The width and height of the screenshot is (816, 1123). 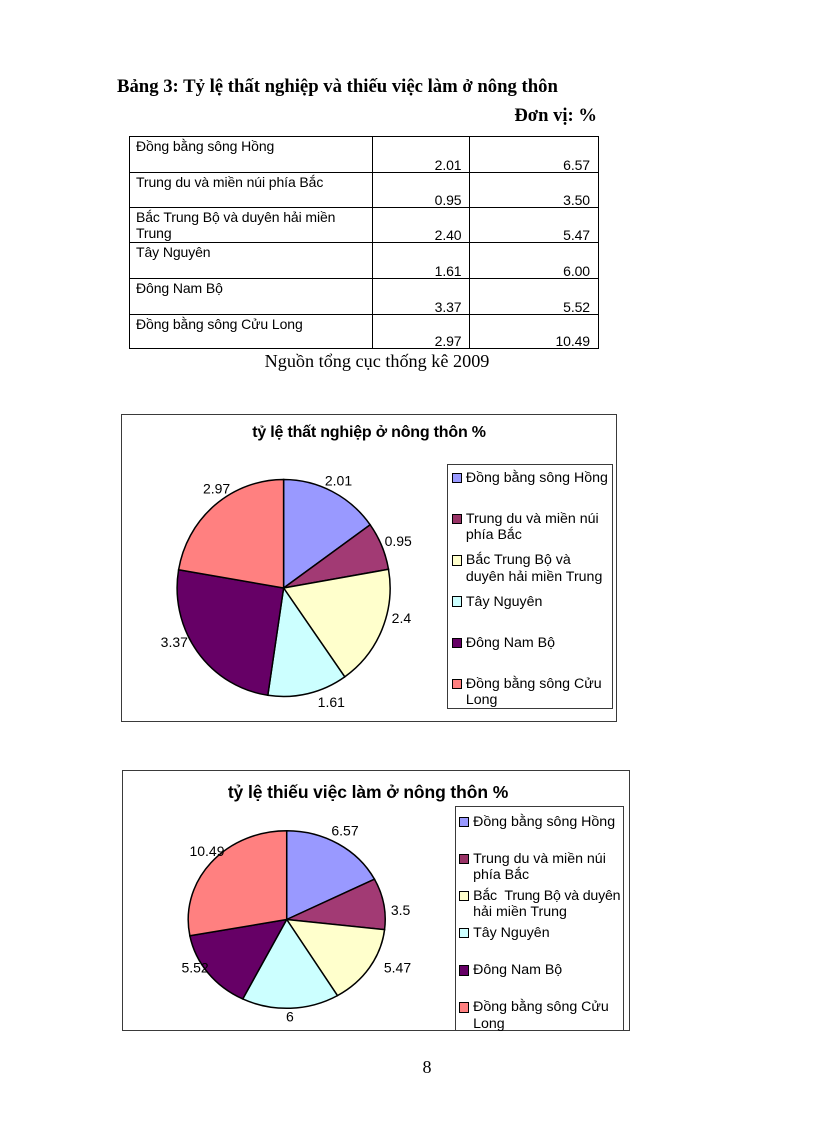 I want to click on svg-text: 0.95, so click(x=398, y=541).